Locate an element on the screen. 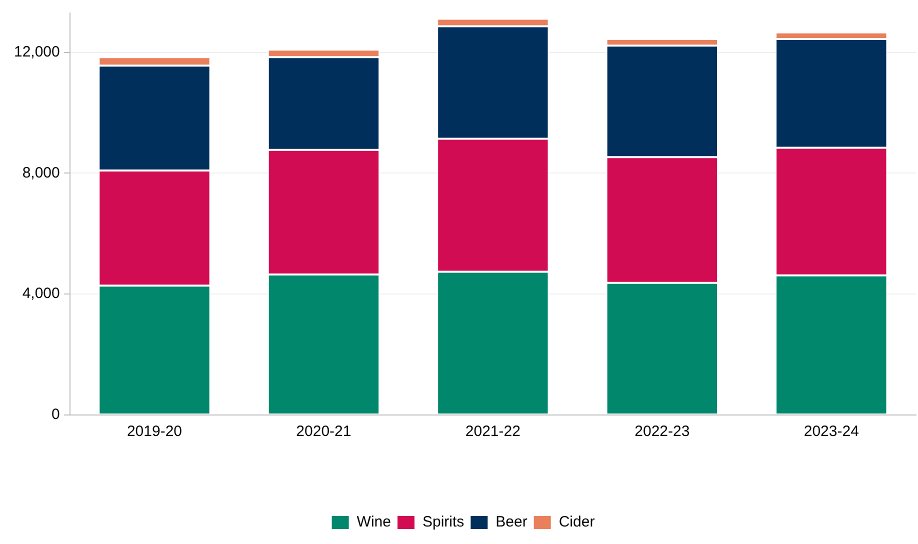  x-tick-label: 2022-23 is located at coordinates (662, 431).